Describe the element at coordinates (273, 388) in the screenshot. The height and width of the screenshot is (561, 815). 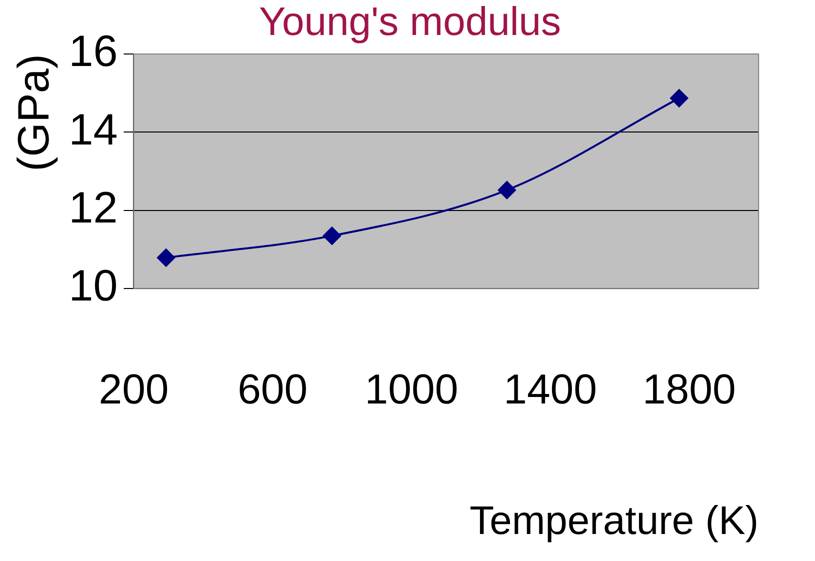
I see `x-tick-label: 600` at that location.